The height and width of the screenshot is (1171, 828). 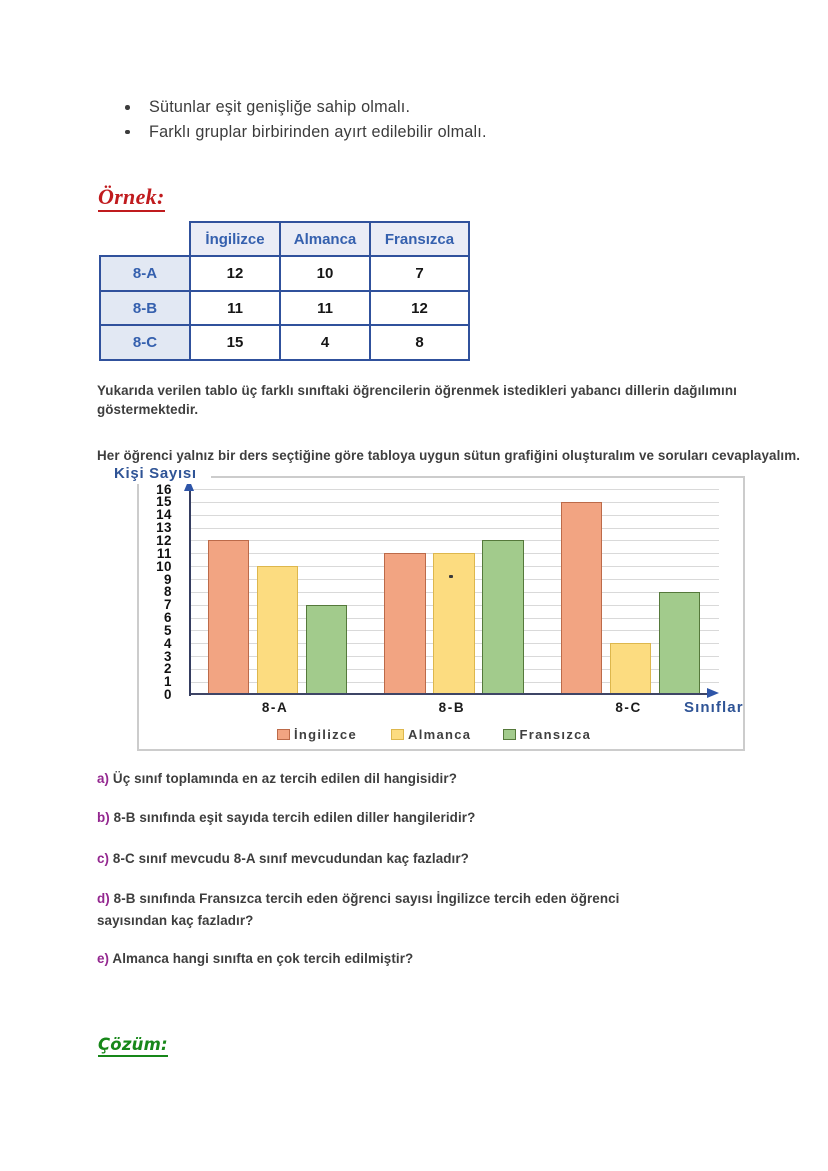 What do you see at coordinates (628, 707) in the screenshot?
I see `chart-category-label: 8-C` at bounding box center [628, 707].